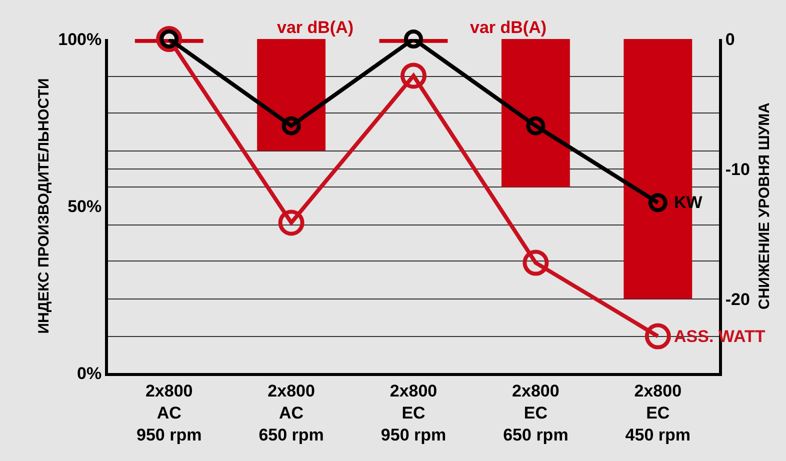 The image size is (786, 461). What do you see at coordinates (169, 413) in the screenshot?
I see `x-tick-label: 2x800 AC 950 rpm` at bounding box center [169, 413].